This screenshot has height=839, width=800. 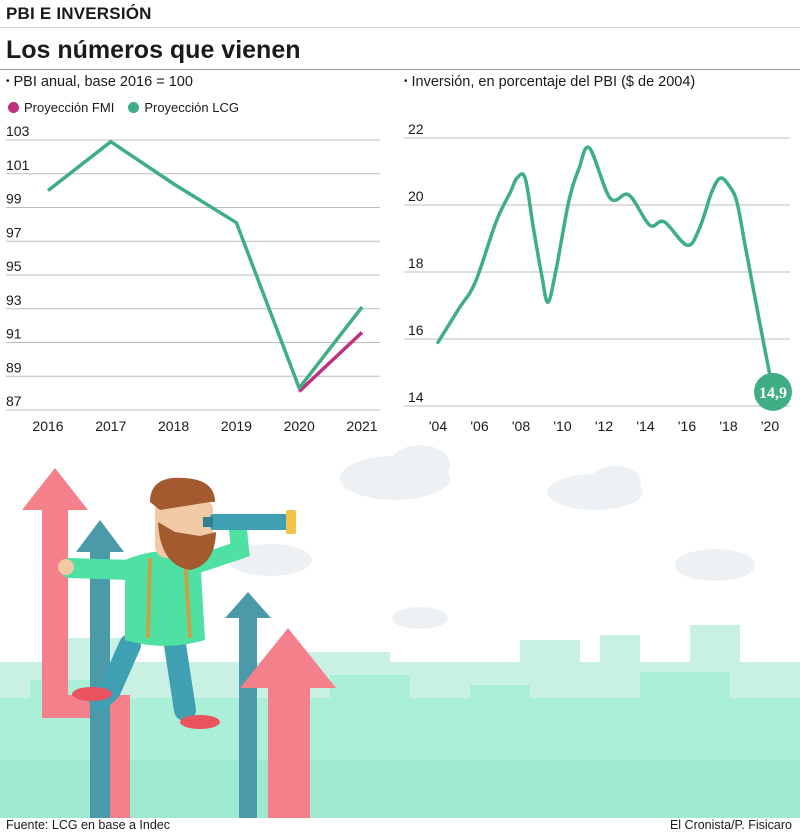 I want to click on y-tick-label: 14, so click(x=416, y=397).